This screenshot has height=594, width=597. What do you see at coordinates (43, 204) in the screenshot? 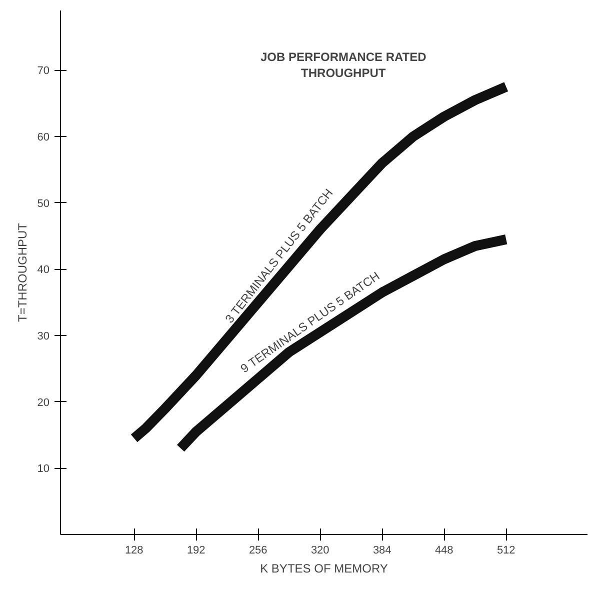
I see `y-tick-label: 50` at bounding box center [43, 204].